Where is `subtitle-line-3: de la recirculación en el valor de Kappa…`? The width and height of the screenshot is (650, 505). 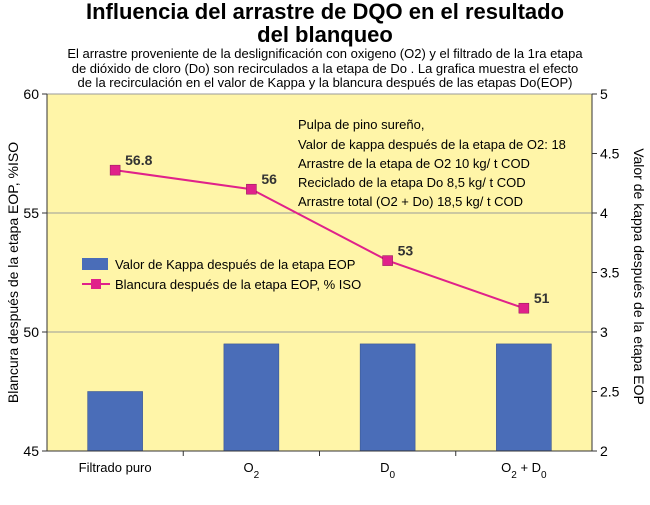 subtitle-line-3: de la recirculación en el valor de Kappa… is located at coordinates (325, 82).